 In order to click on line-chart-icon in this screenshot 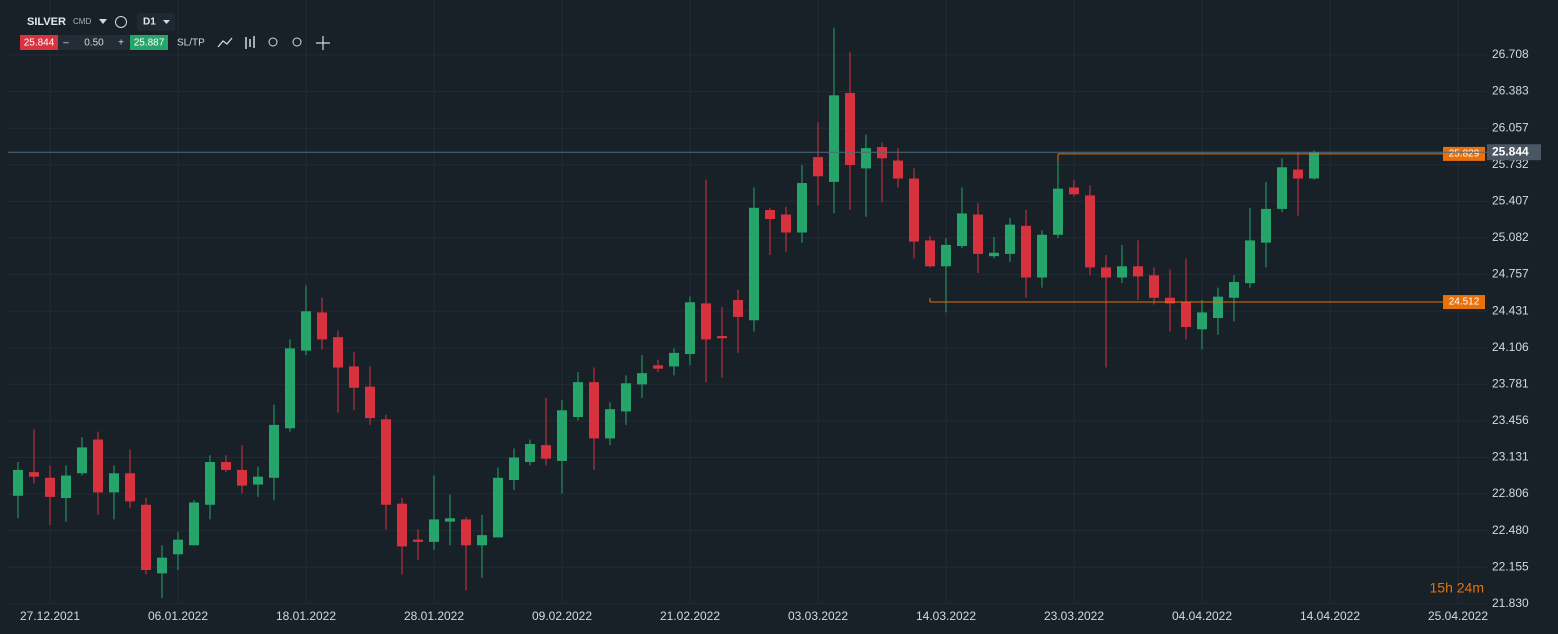, I will do `click(225, 42)`.